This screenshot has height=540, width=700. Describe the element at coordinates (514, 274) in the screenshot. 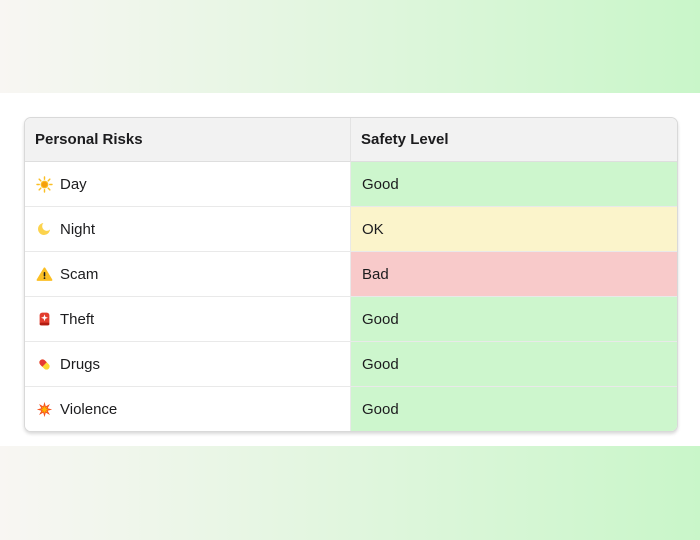

I see `safety-level-cell: Bad` at that location.